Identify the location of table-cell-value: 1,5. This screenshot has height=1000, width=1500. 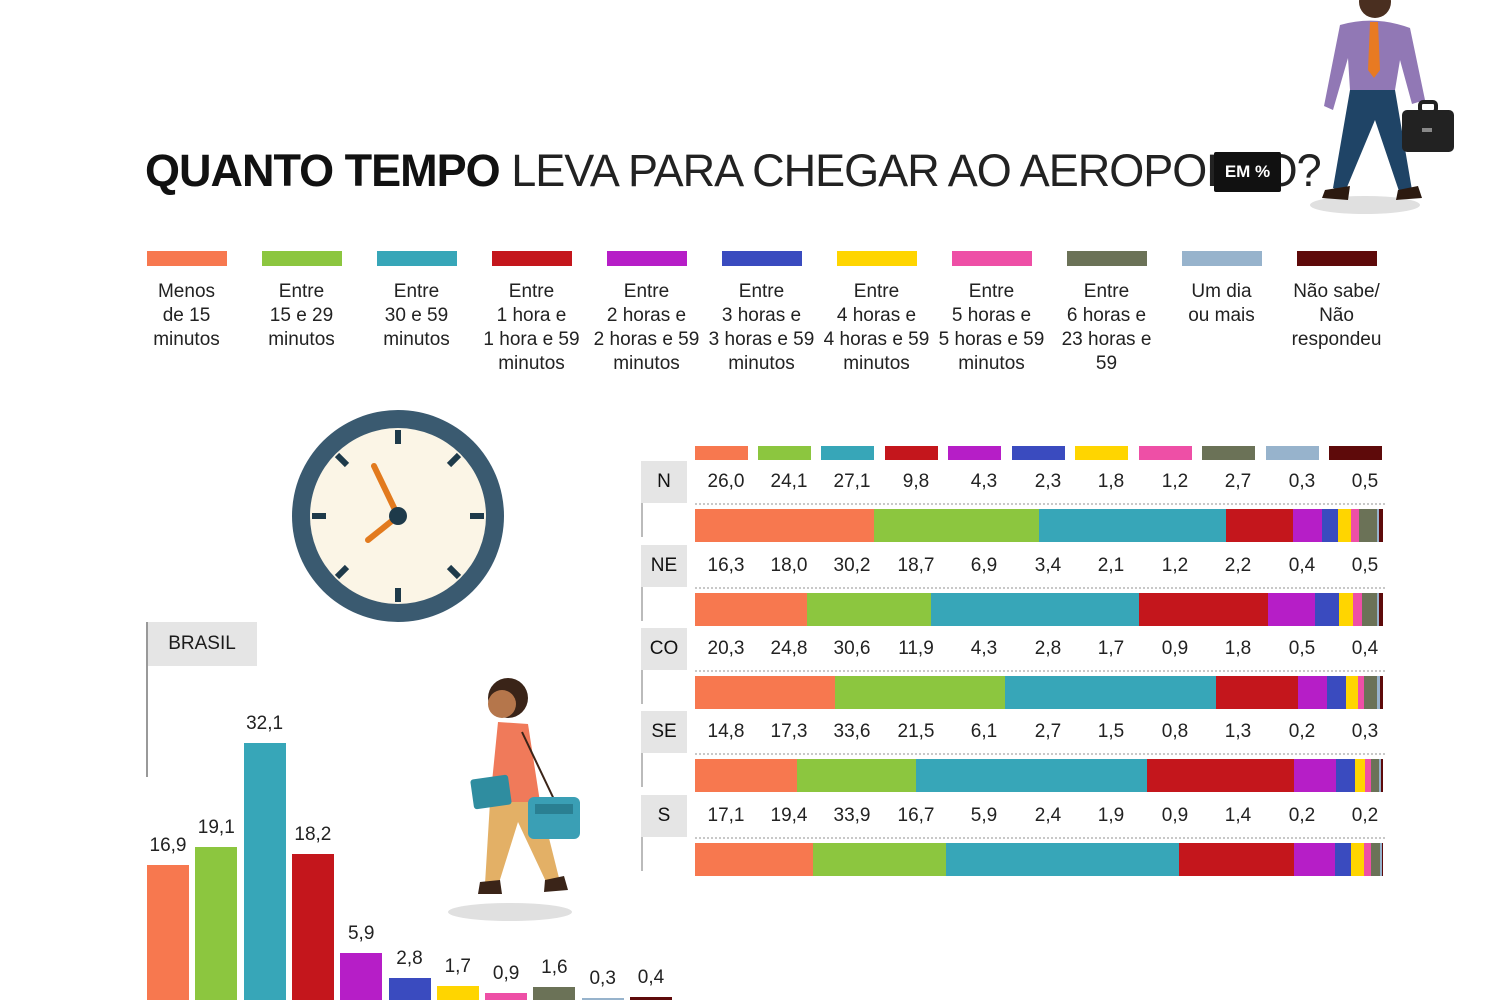
(1111, 731).